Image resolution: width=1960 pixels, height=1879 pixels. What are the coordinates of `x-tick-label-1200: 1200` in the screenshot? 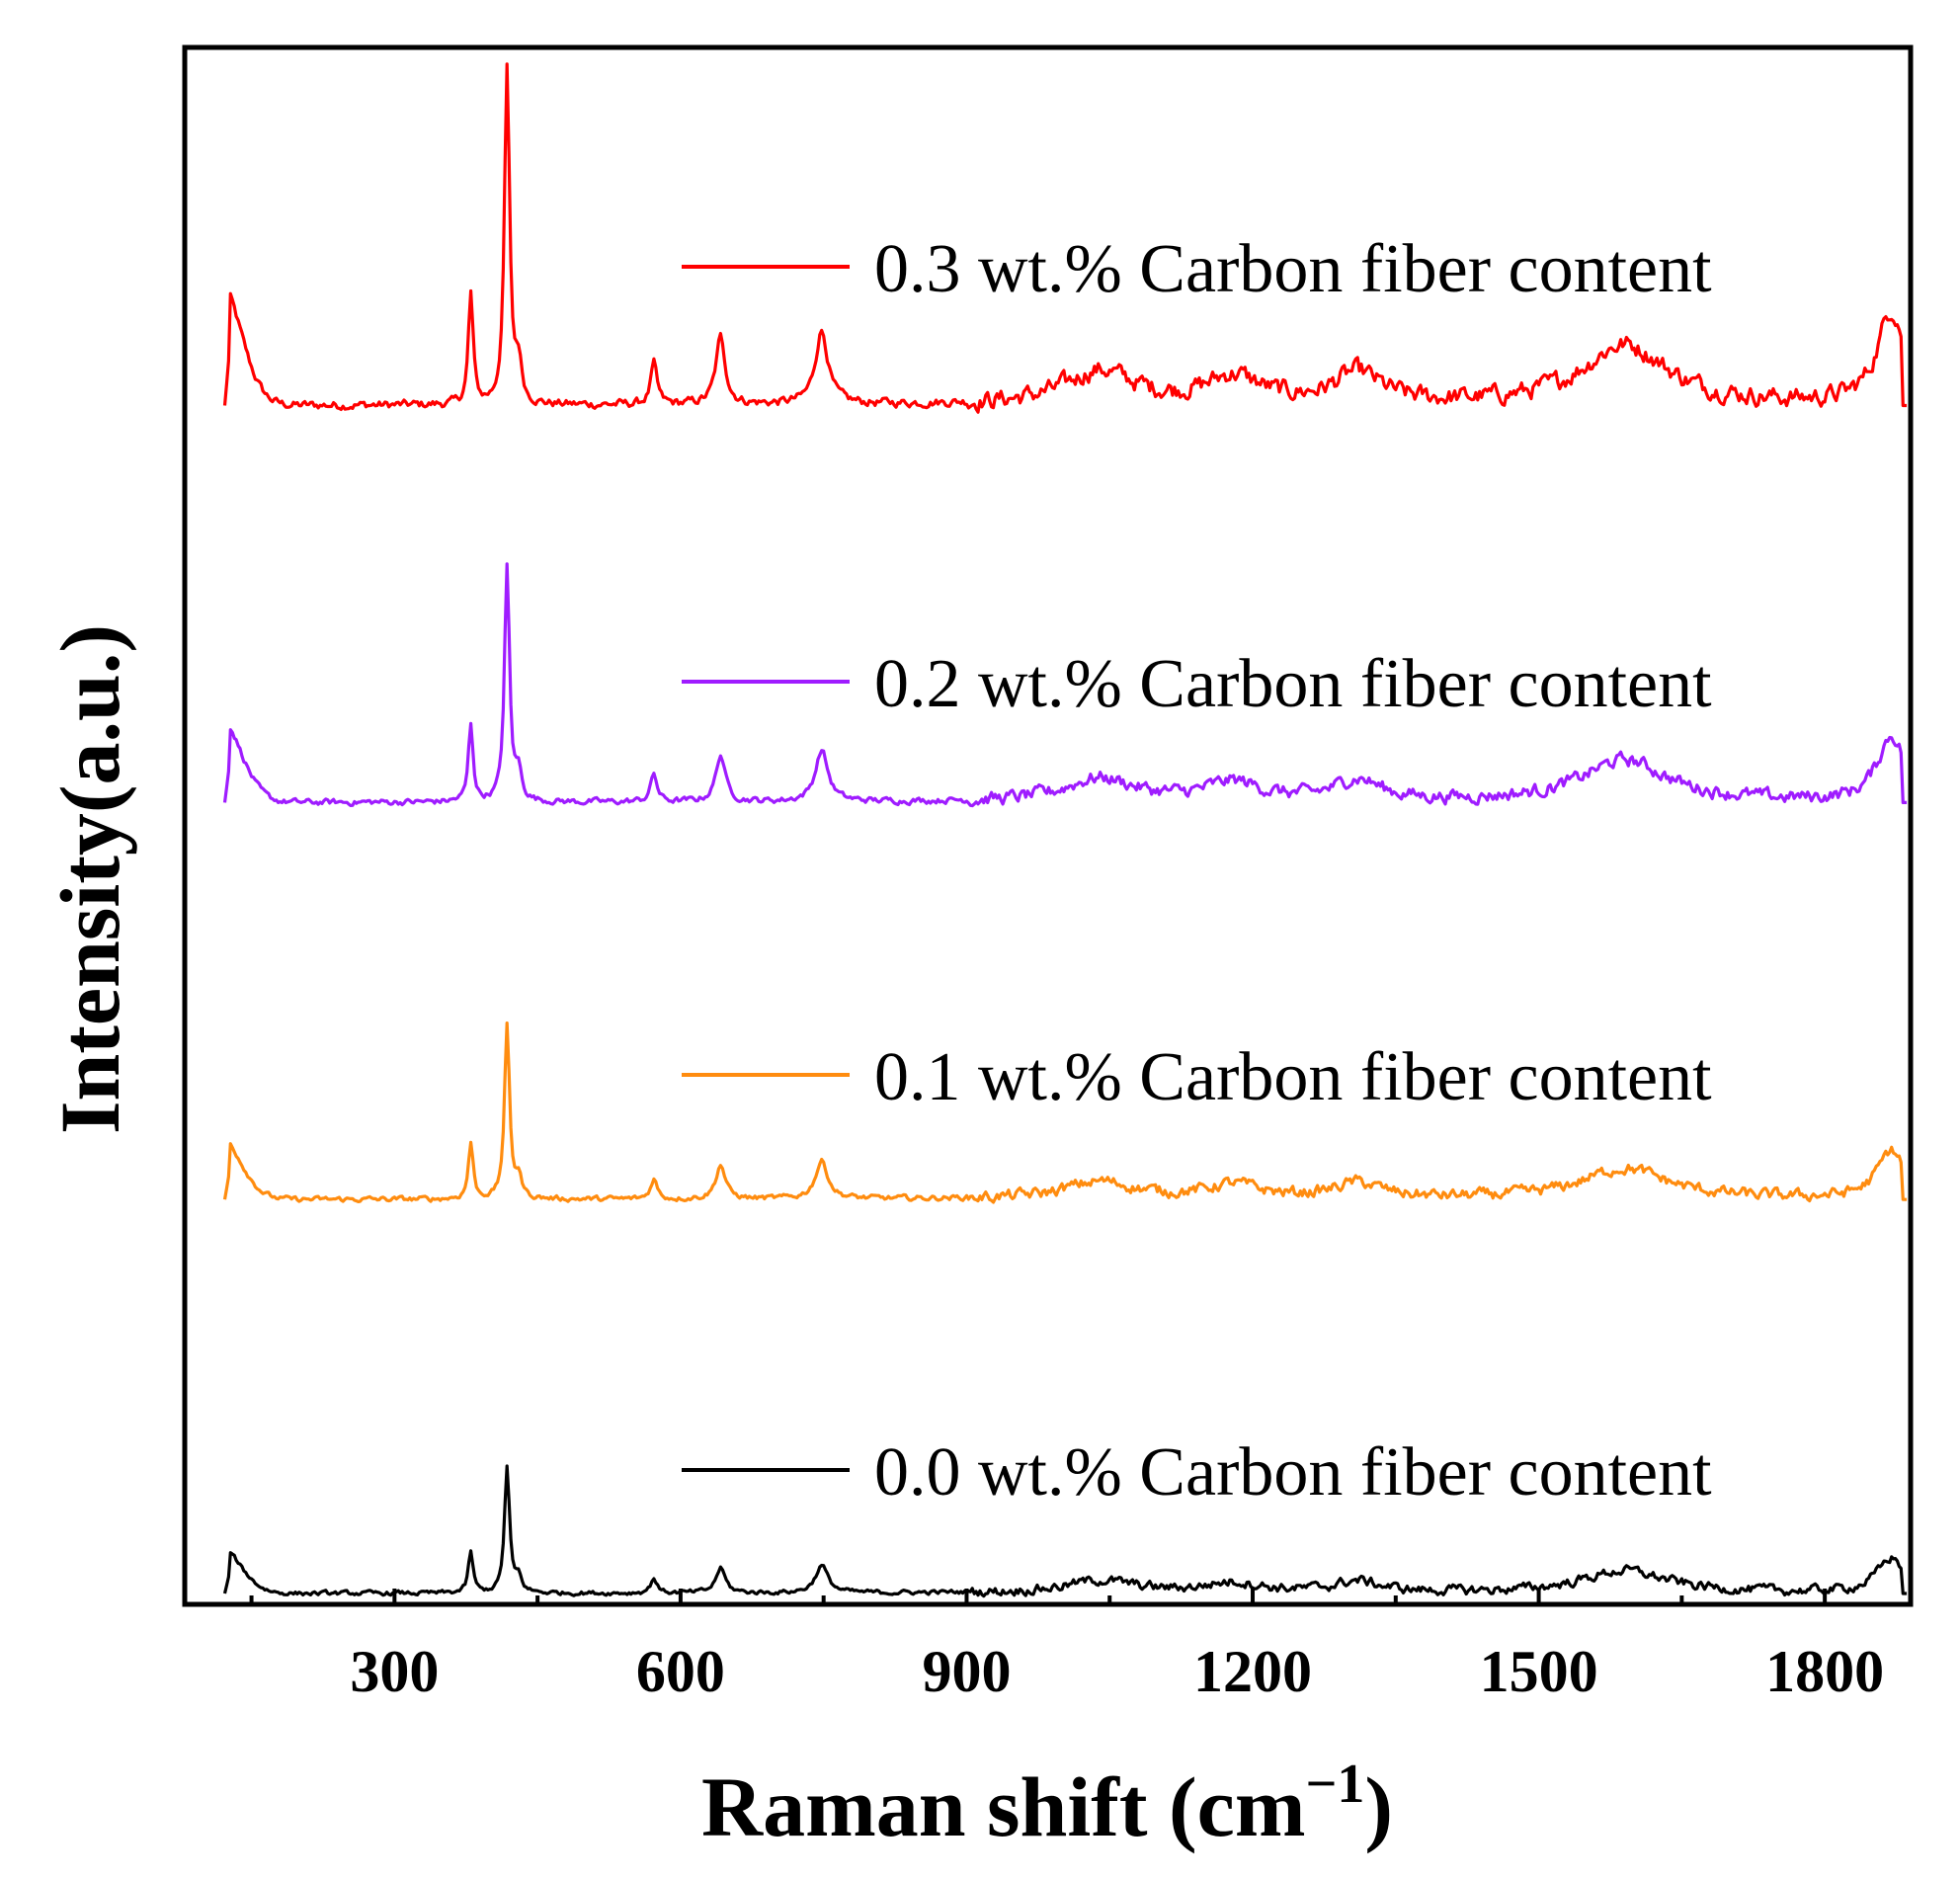 It's located at (1252, 1671).